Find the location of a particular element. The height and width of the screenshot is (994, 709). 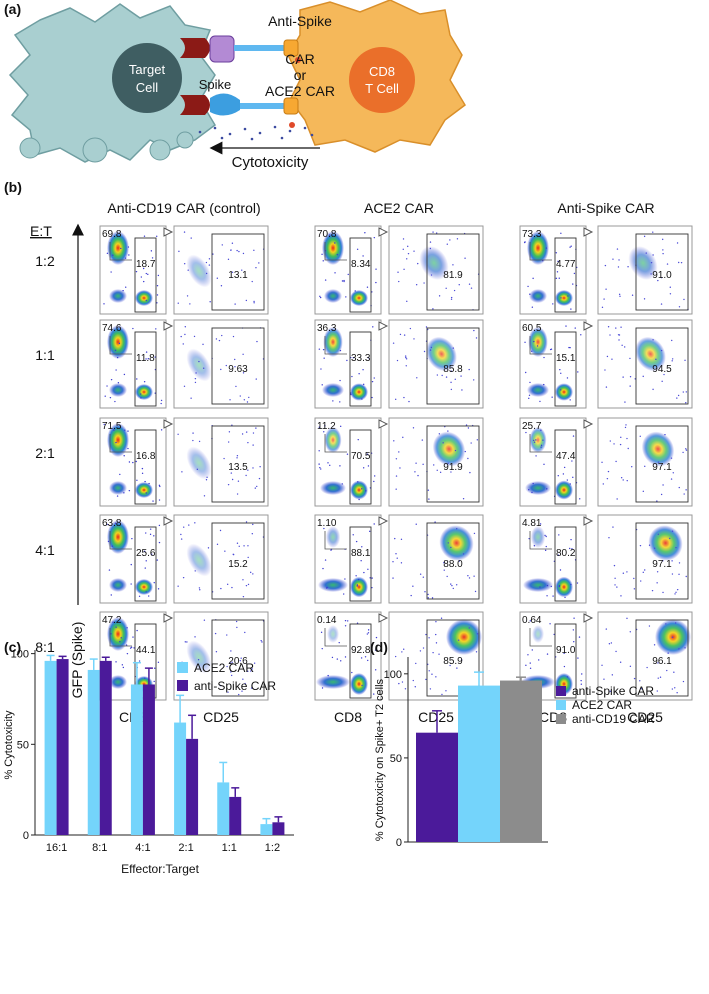

flow-plot is located at coordinates (645, 559).